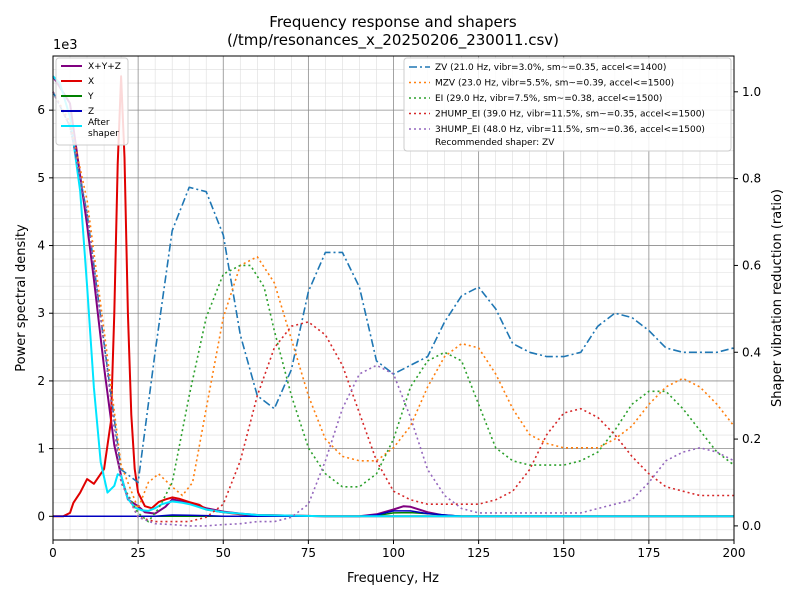 Image resolution: width=800 pixels, height=604 pixels. I want to click on chart-title: Frequency response and shapers, so click(393, 22).